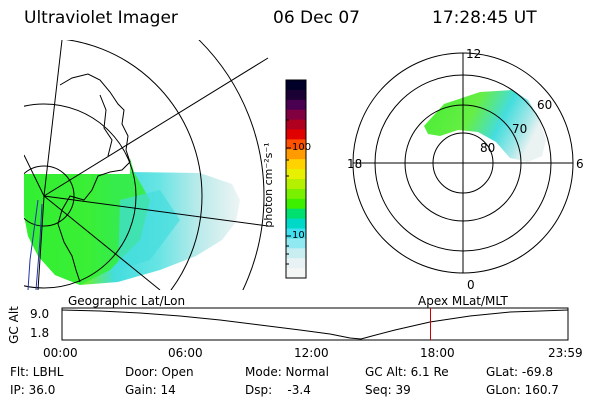 This screenshot has width=600, height=400. I want to click on alt-ytick-min: 1.8, so click(40, 333).